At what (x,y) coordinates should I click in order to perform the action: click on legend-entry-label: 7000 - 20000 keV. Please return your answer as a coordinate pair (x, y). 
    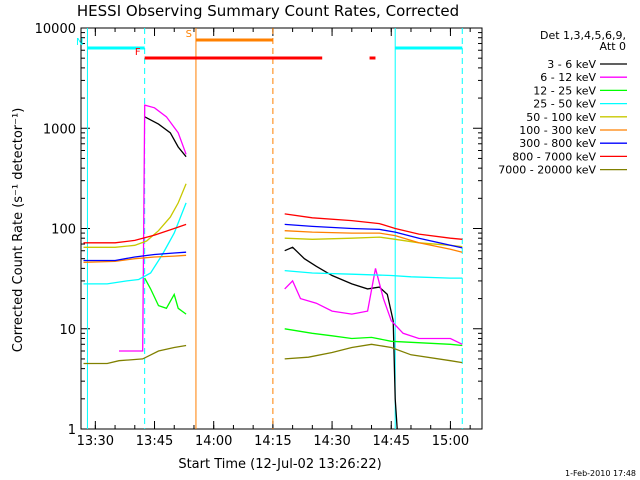
    Looking at the image, I should click on (547, 170).